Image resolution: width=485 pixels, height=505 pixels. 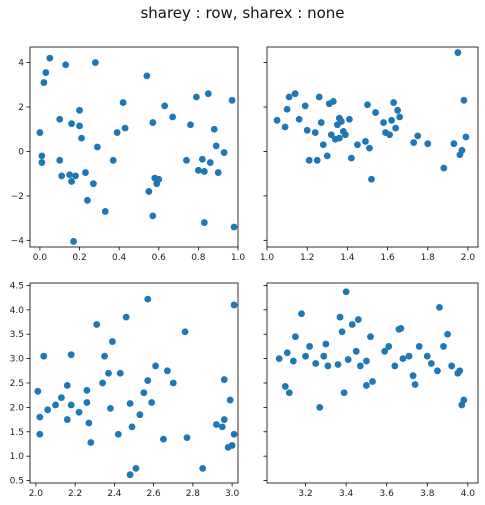 I want to click on x-tick-label: 0.2, so click(x=79, y=258).